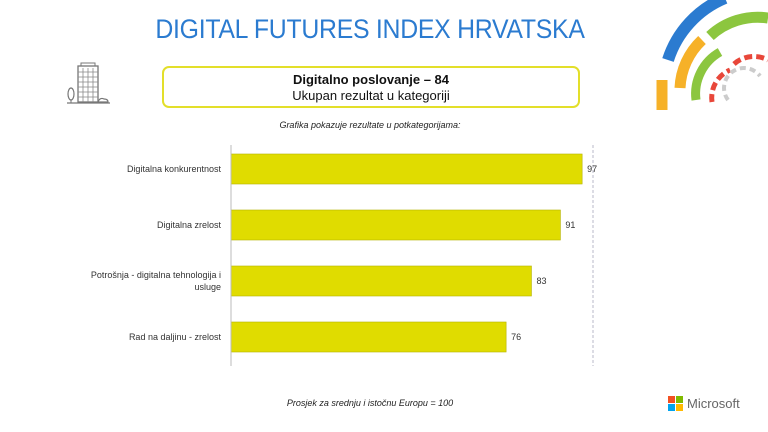 The width and height of the screenshot is (768, 432). Describe the element at coordinates (207, 287) in the screenshot. I see `category-label: usluge` at that location.